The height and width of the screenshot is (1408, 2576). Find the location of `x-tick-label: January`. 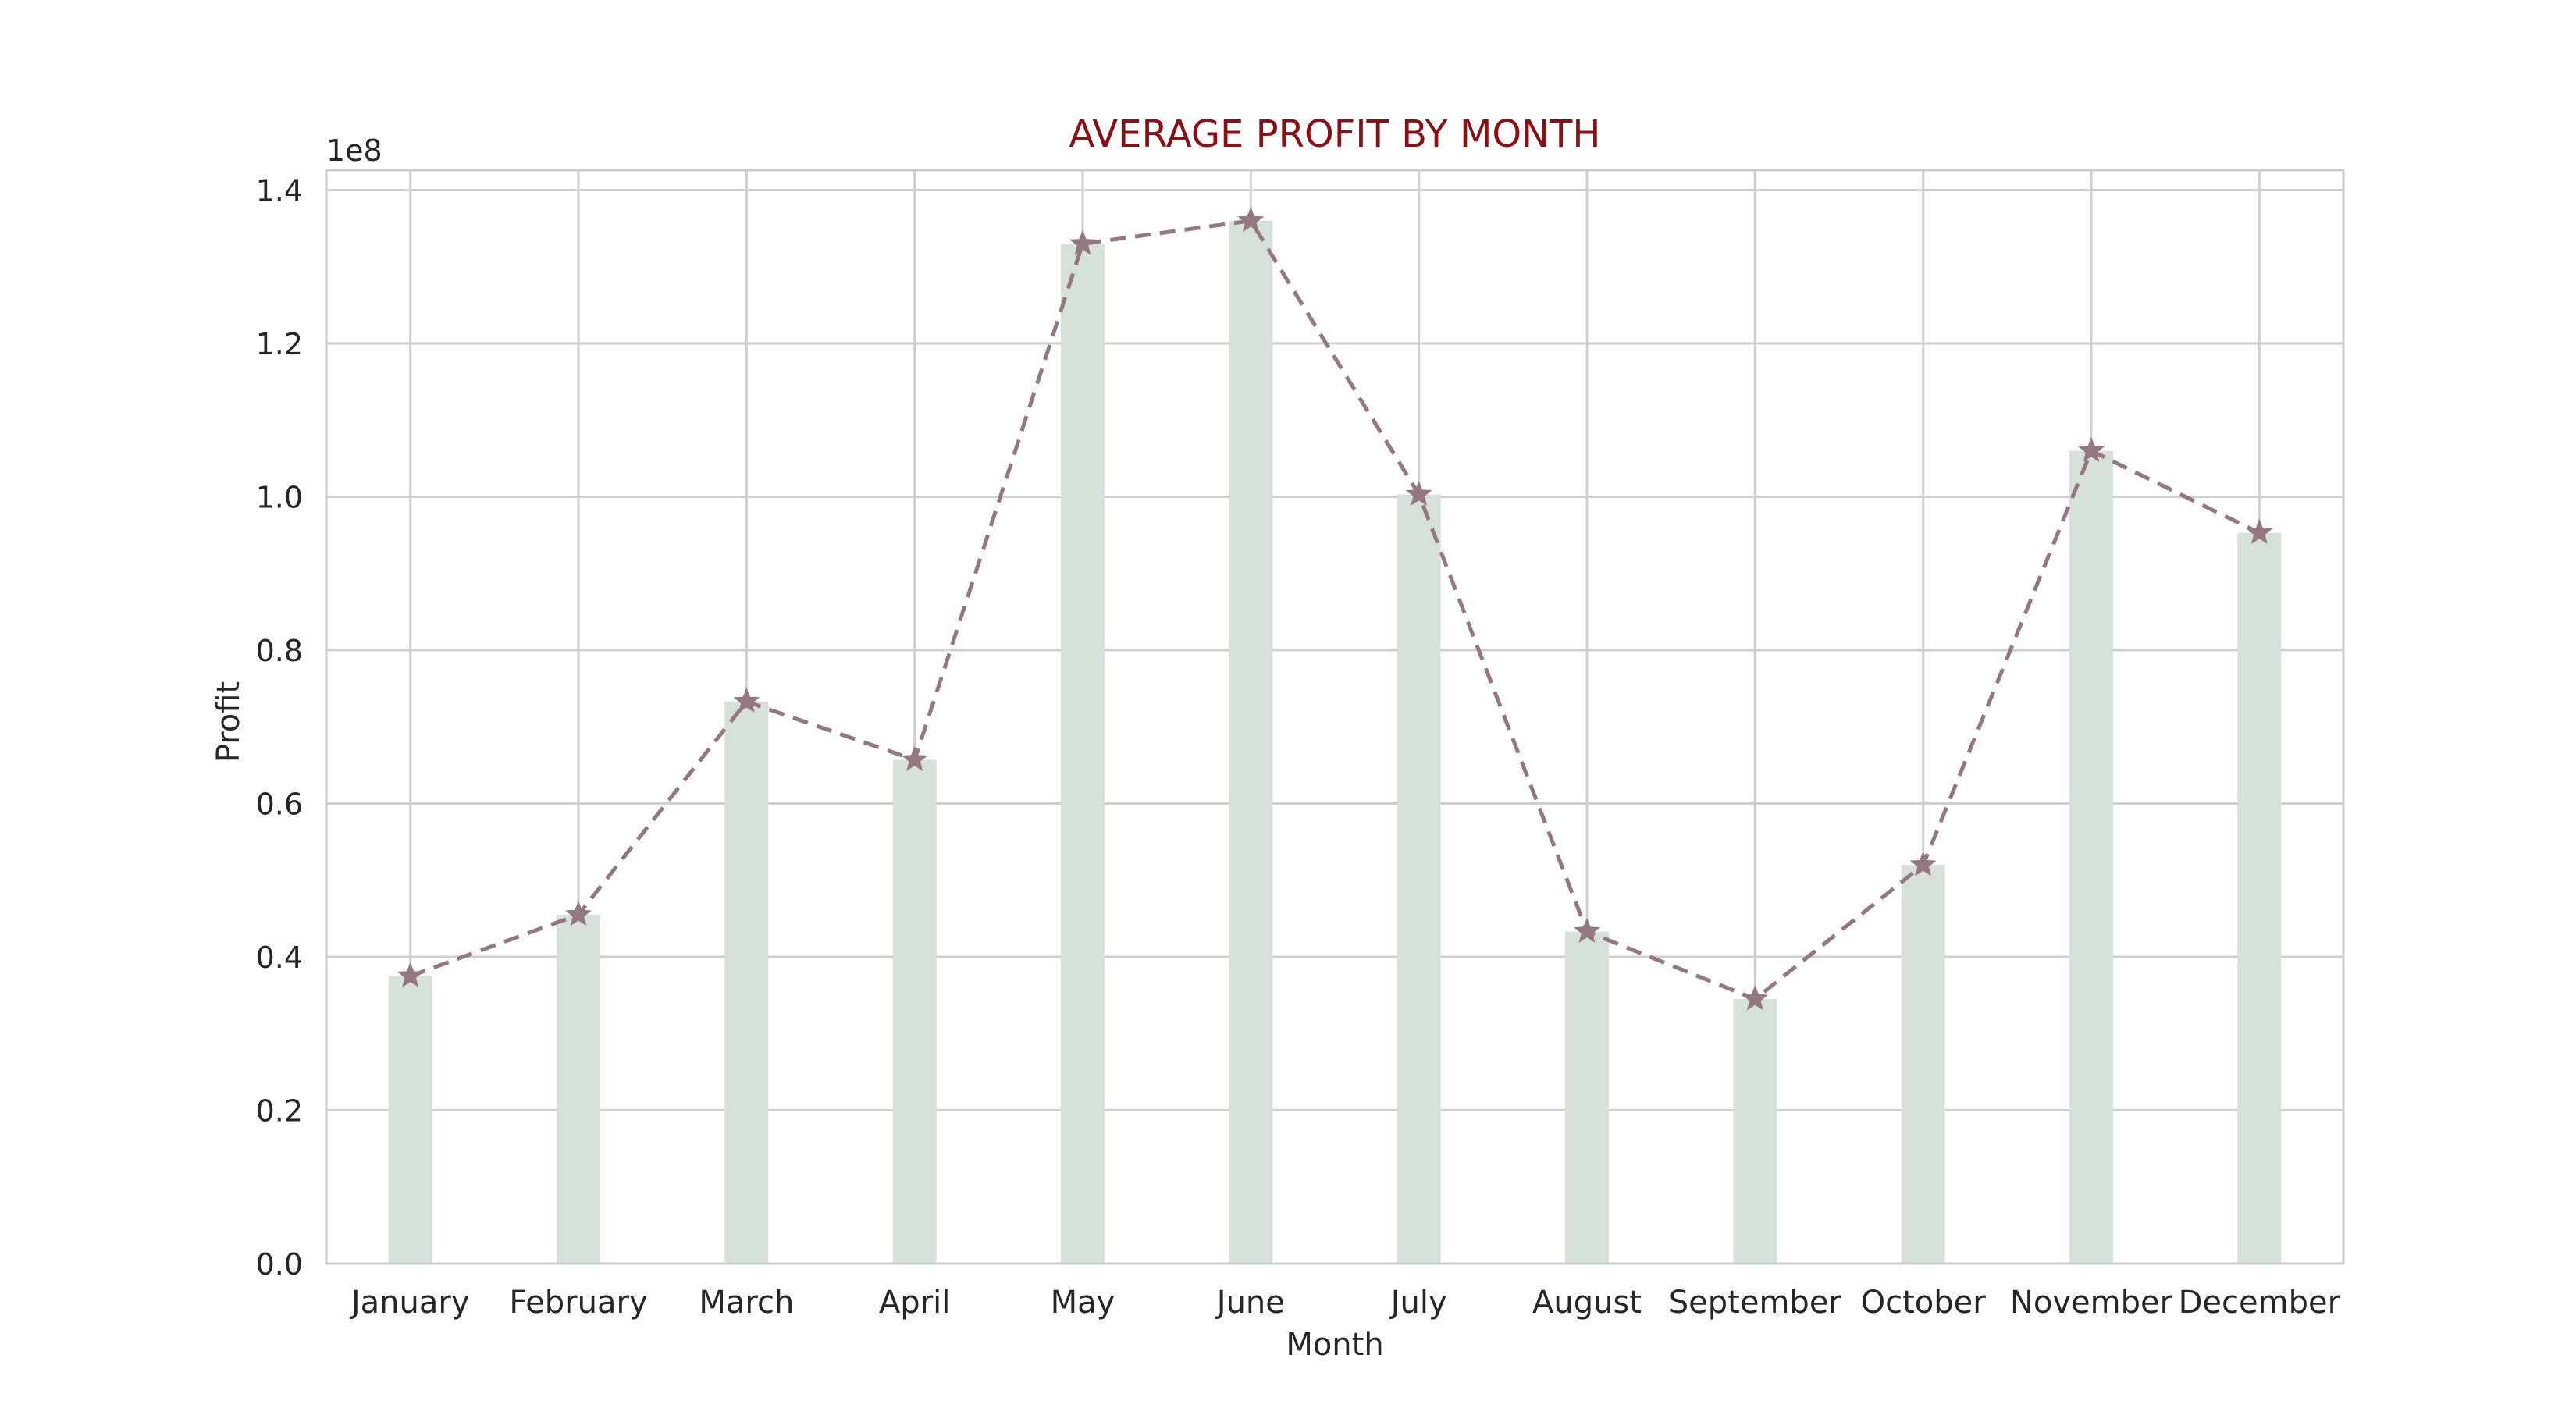

x-tick-label: January is located at coordinates (409, 1303).